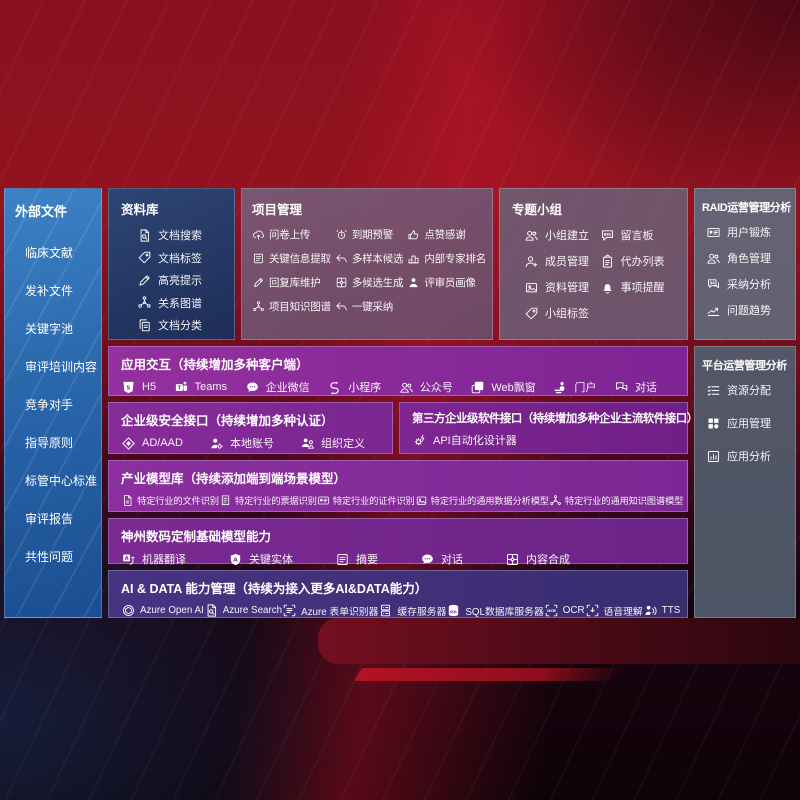 Image resolution: width=800 pixels, height=800 pixels. I want to click on base-items: 机器翻译 关键实体 摘要 对话 内容合成, so click(398, 559).